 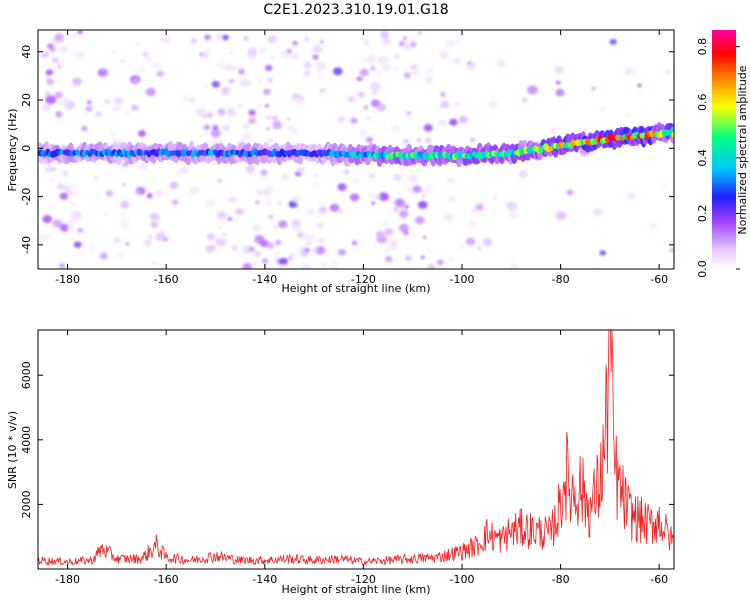 I want to click on top-x-tick-label: -120, so click(x=363, y=279).